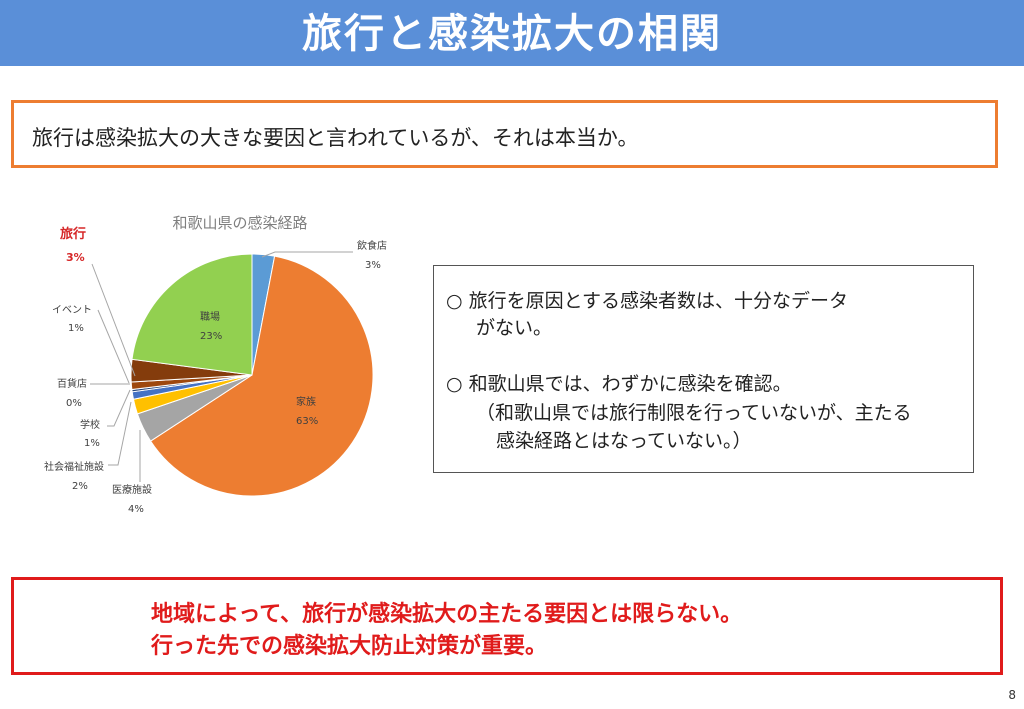 The image size is (1024, 709). I want to click on conclusion-line-2: 行った先での感染拡大防止対策が重要。, so click(349, 646).